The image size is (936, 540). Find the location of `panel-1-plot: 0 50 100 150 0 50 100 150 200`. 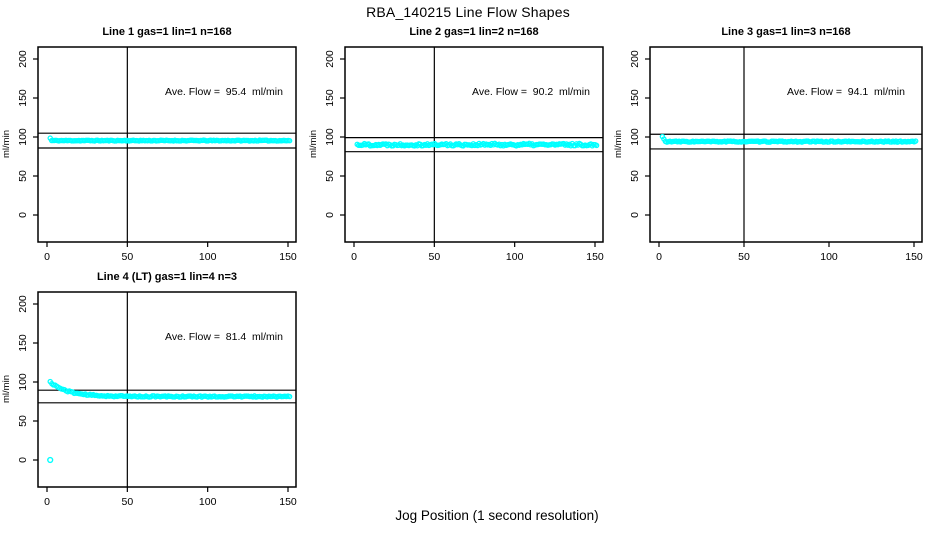

panel-1-plot: 0 50 100 150 0 50 100 150 200 is located at coordinates (157, 154).